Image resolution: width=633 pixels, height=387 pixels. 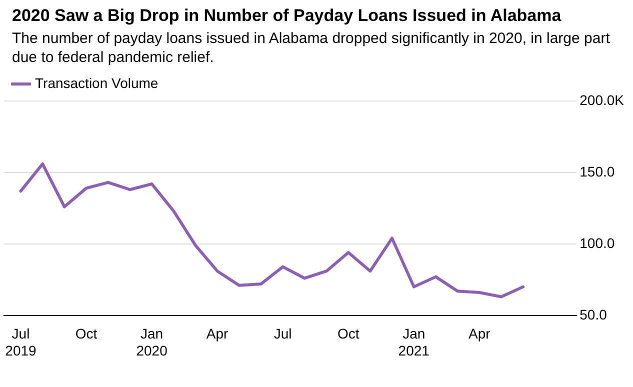 What do you see at coordinates (597, 242) in the screenshot?
I see `y-tick-label: 100.0` at bounding box center [597, 242].